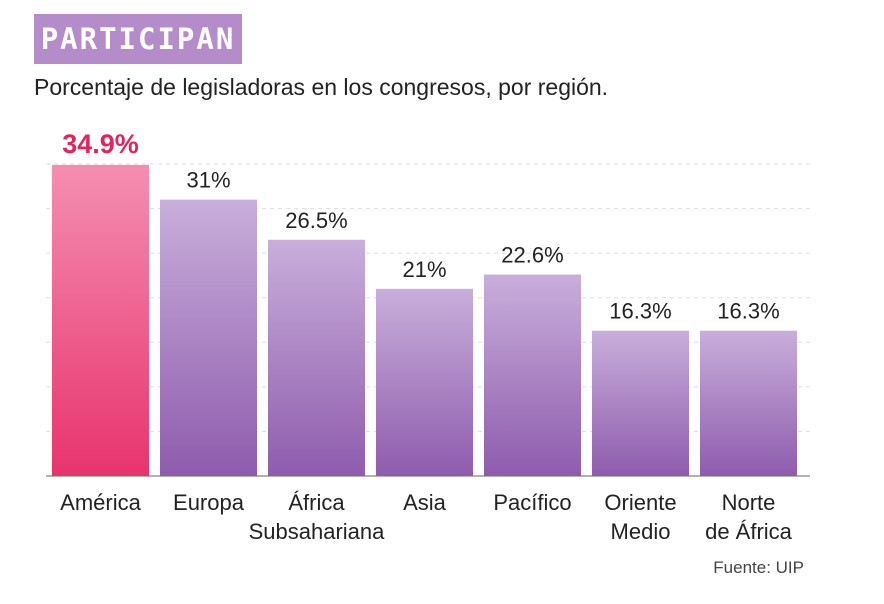 The height and width of the screenshot is (604, 884). Describe the element at coordinates (100, 144) in the screenshot. I see `value-label: 34.9%` at that location.